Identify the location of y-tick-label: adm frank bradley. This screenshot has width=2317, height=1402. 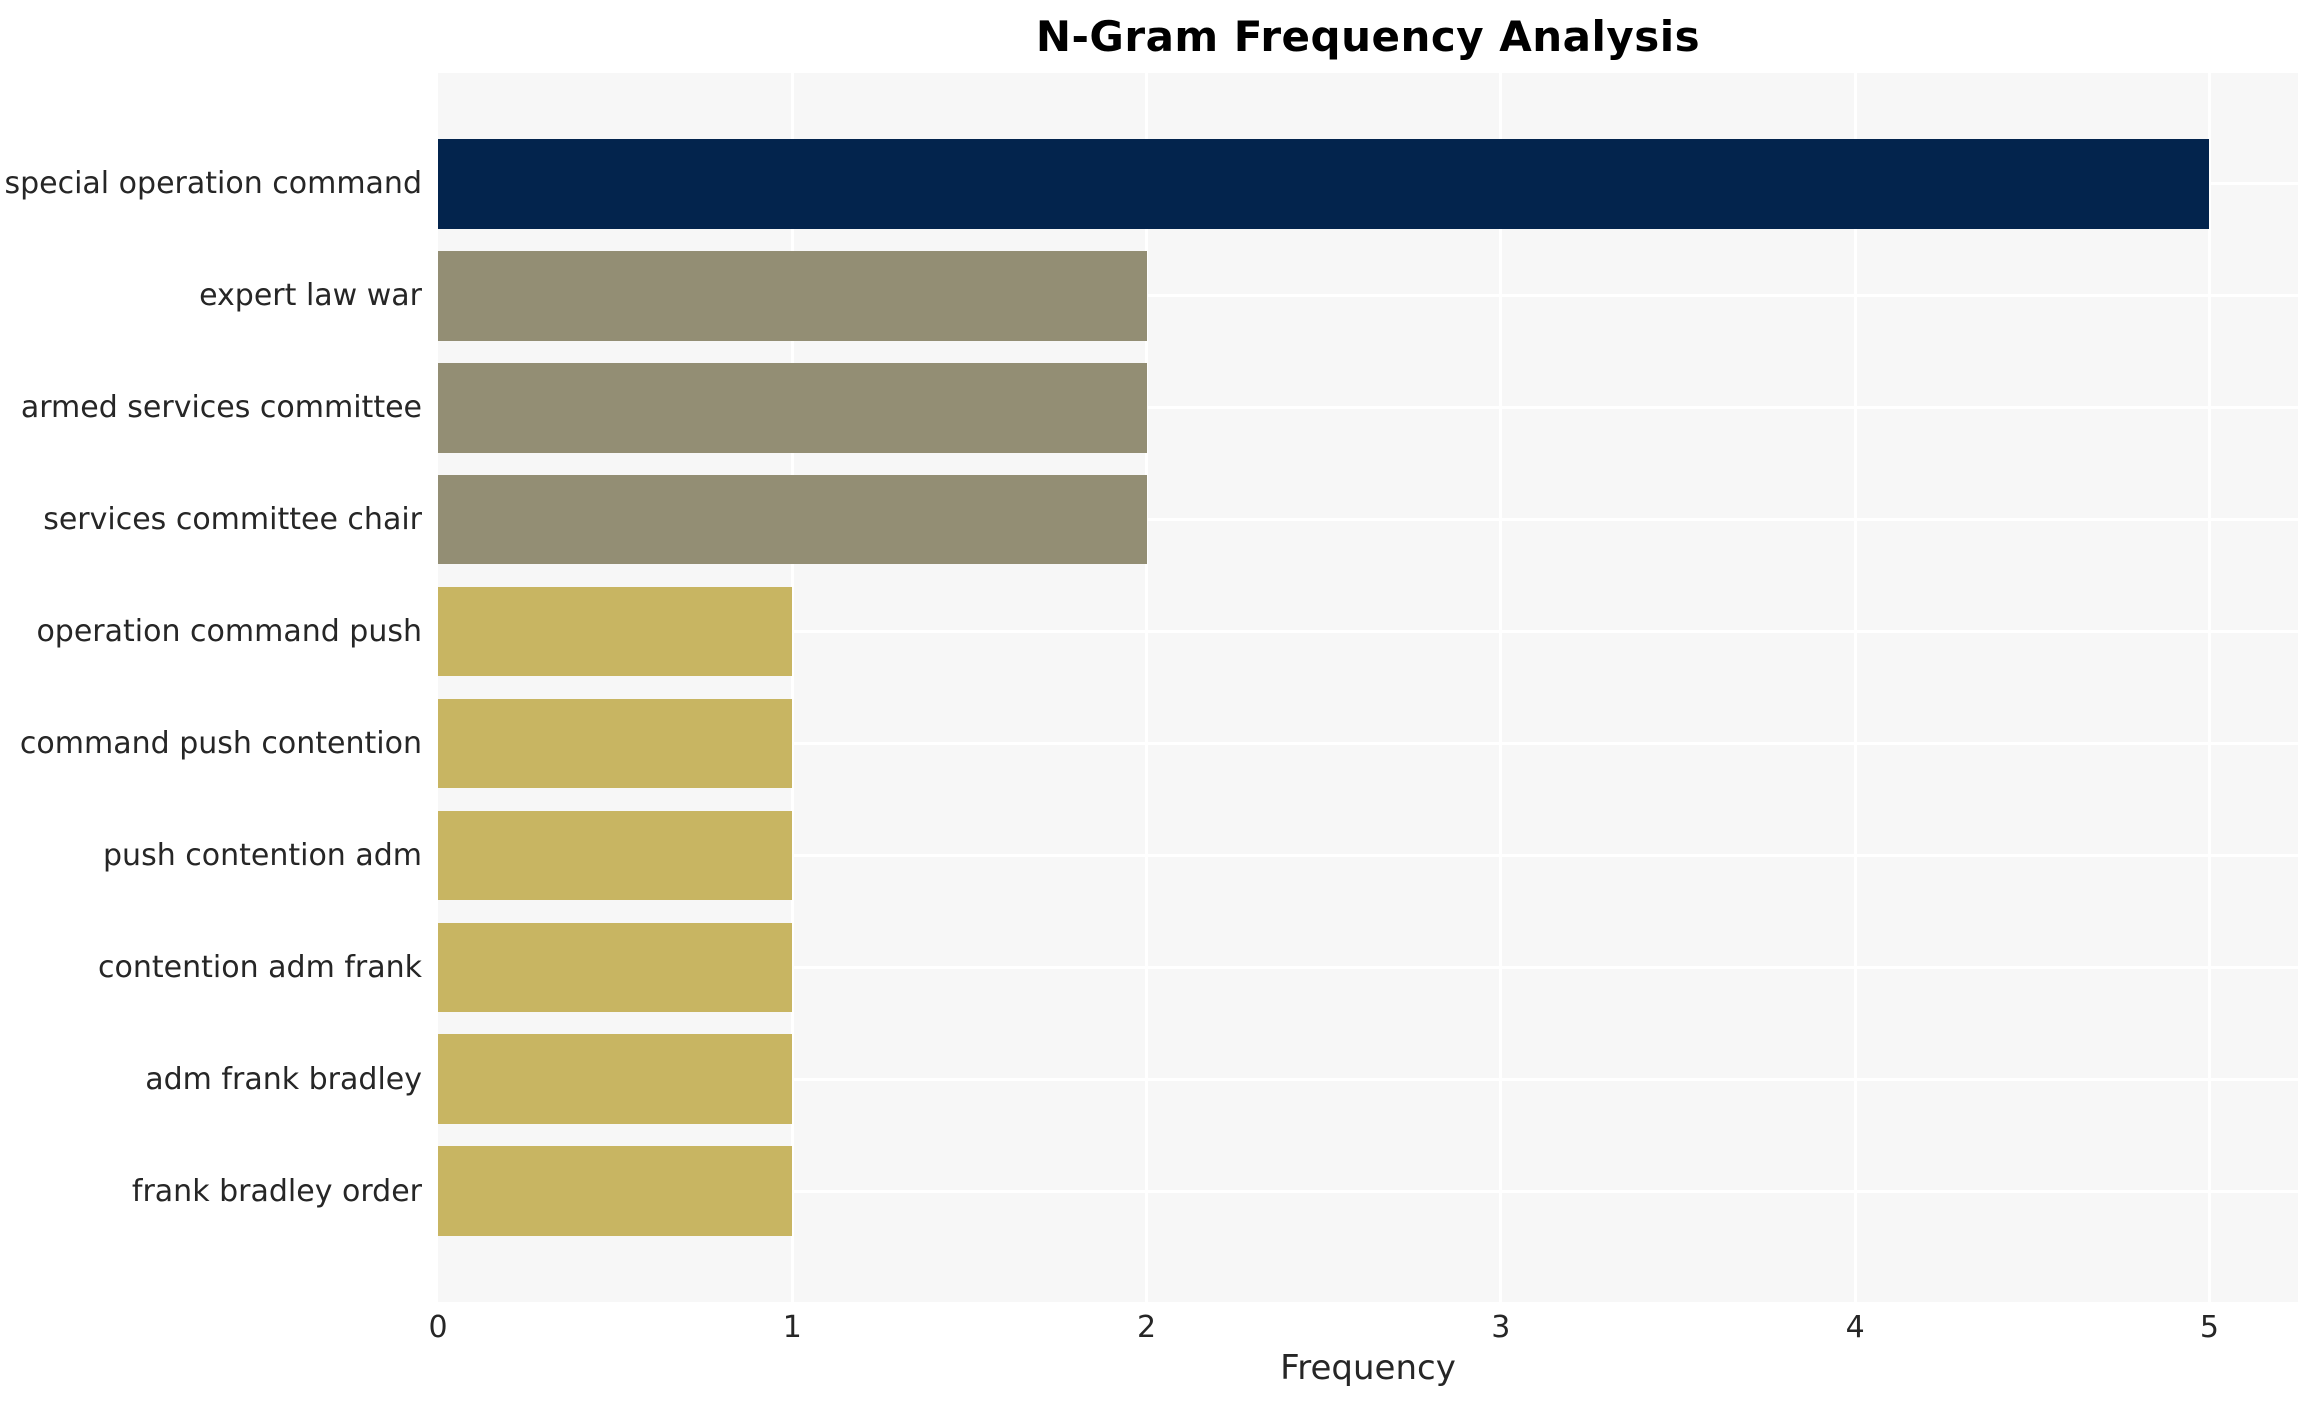
(283, 1079).